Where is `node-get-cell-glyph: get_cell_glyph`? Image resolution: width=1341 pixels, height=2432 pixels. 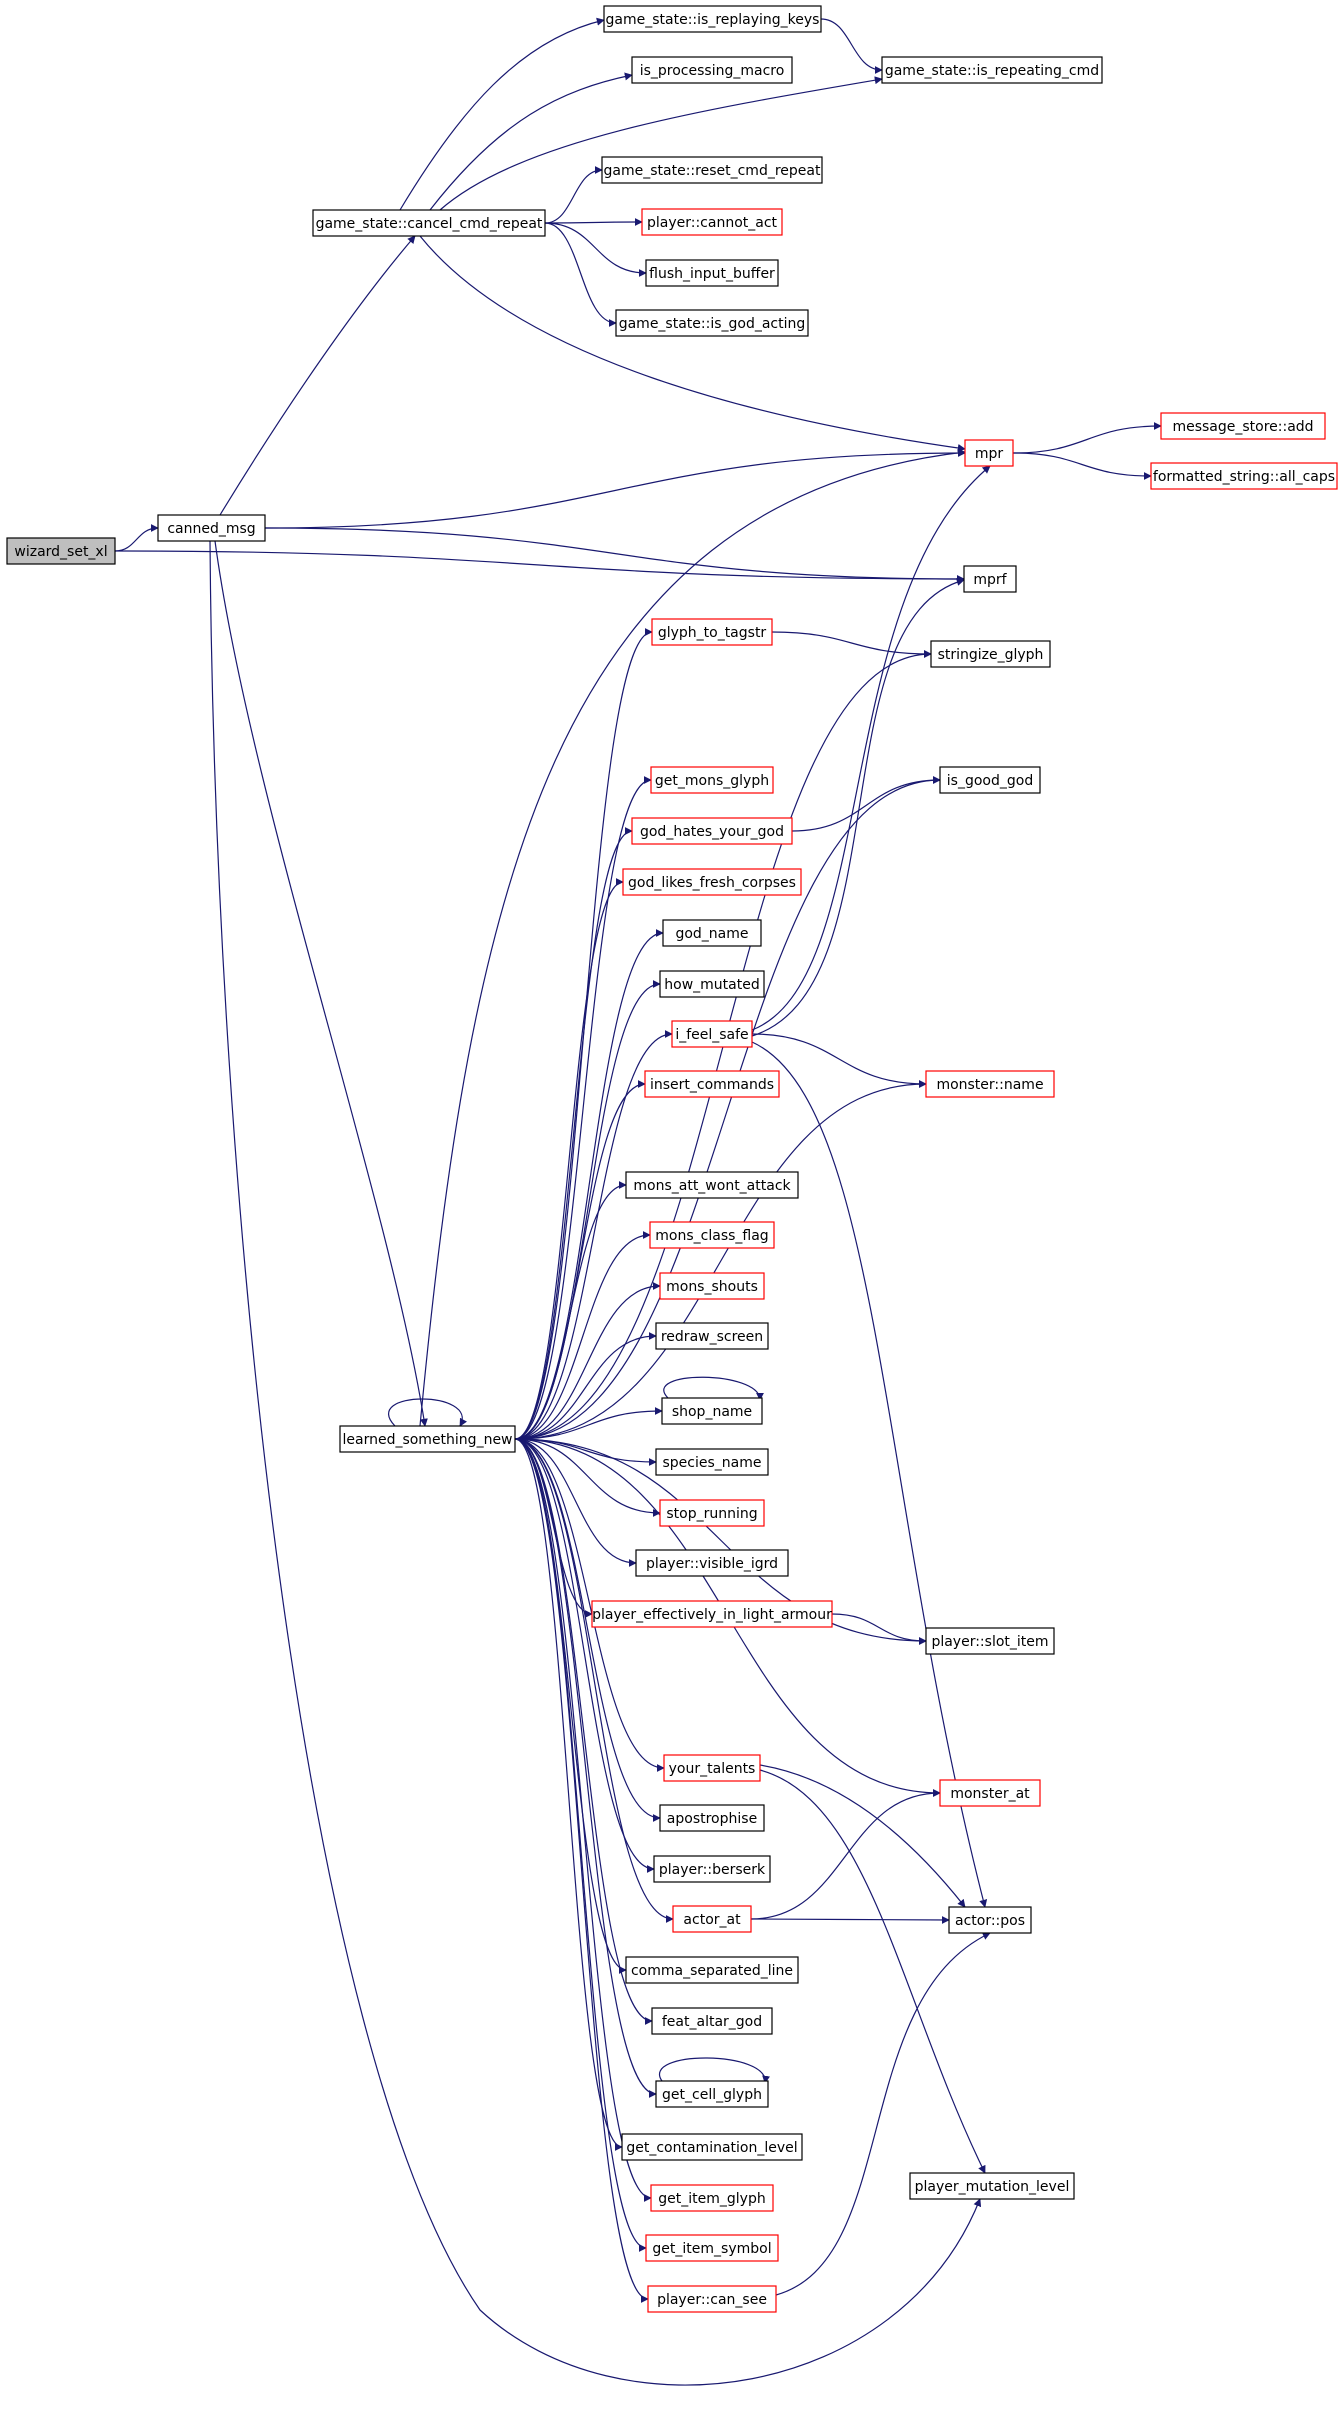 node-get-cell-glyph: get_cell_glyph is located at coordinates (712, 2094).